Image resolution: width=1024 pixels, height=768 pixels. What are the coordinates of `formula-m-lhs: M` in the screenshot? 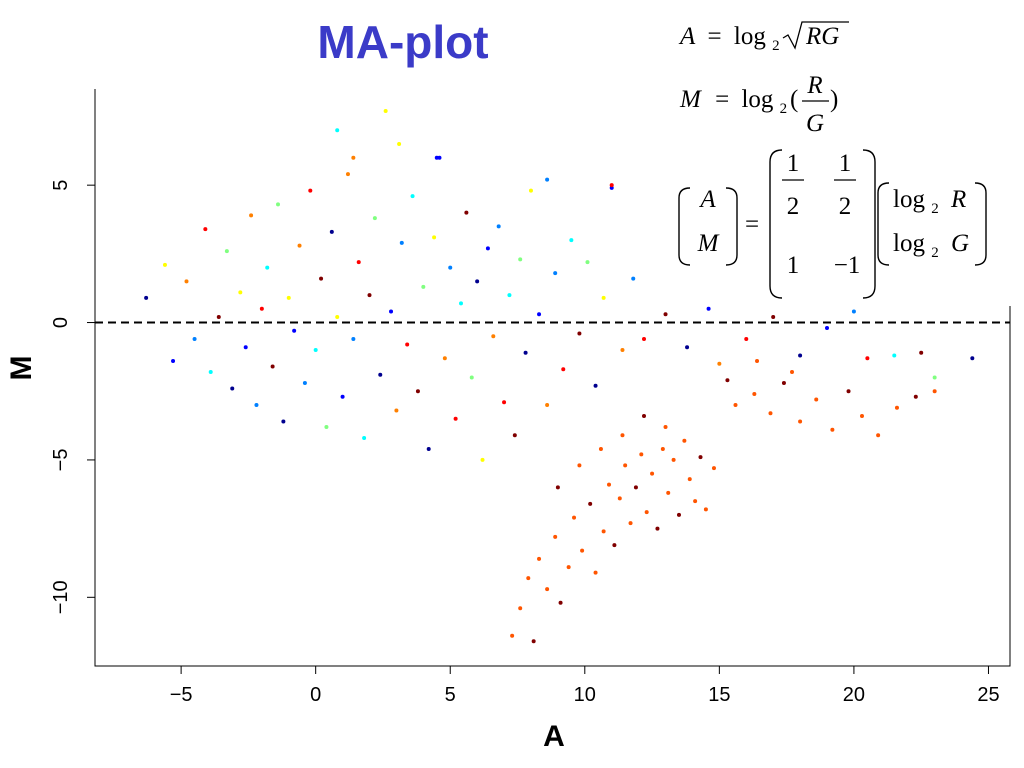 It's located at (690, 99).